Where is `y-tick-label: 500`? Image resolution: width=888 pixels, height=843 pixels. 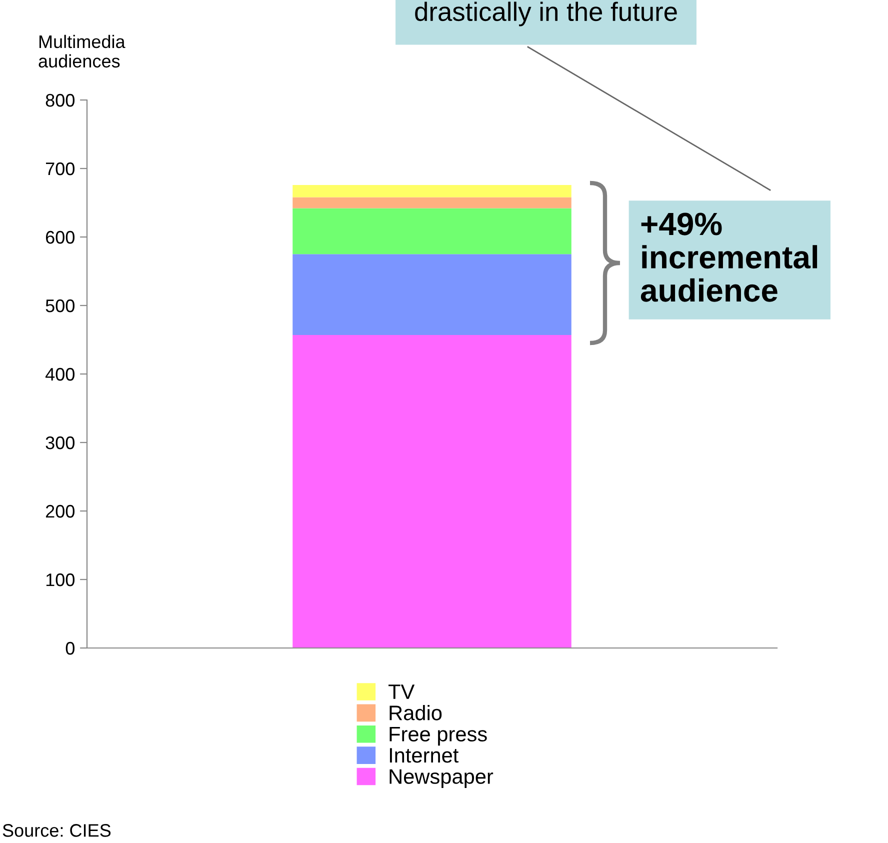
y-tick-label: 500 is located at coordinates (60, 305).